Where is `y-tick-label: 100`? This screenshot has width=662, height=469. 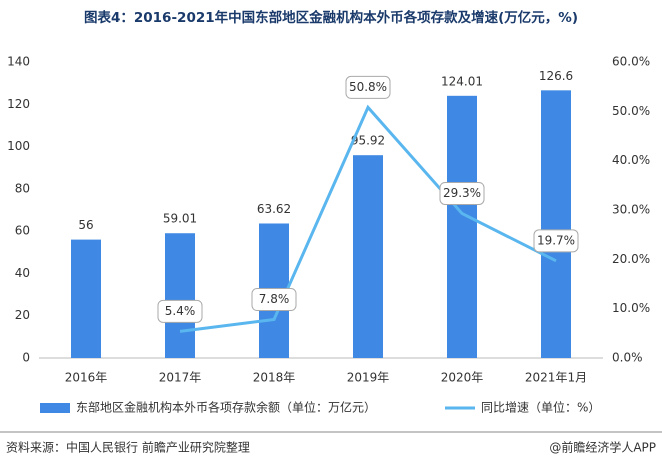
y-tick-label: 100 is located at coordinates (18, 146).